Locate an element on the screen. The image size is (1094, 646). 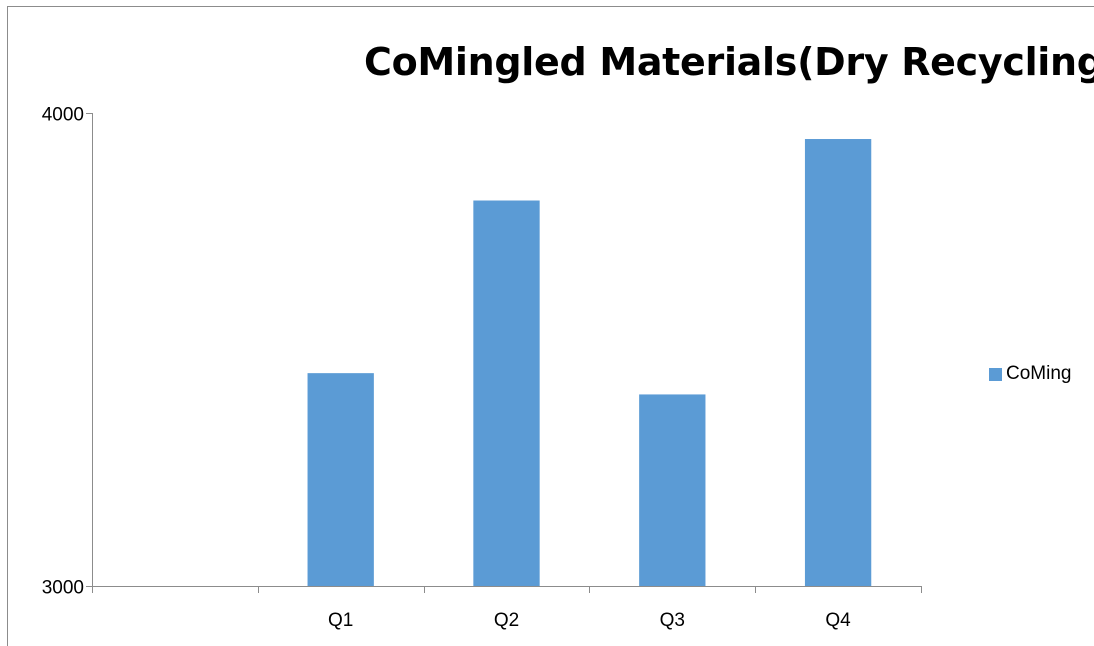
chart-title: CoMingled Materials(Dry Recycling) is located at coordinates (729, 62).